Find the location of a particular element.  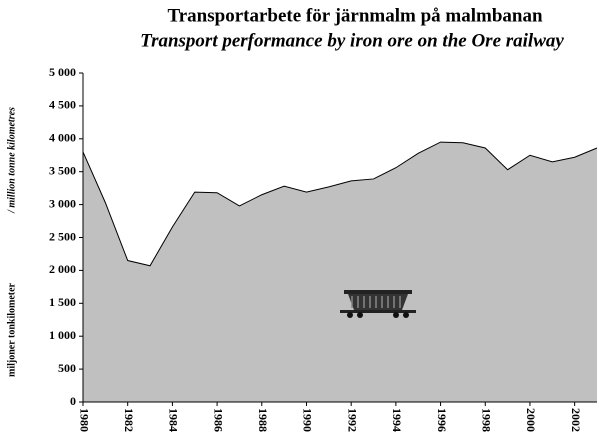

x-tick-label: 1982 is located at coordinates (129, 420).